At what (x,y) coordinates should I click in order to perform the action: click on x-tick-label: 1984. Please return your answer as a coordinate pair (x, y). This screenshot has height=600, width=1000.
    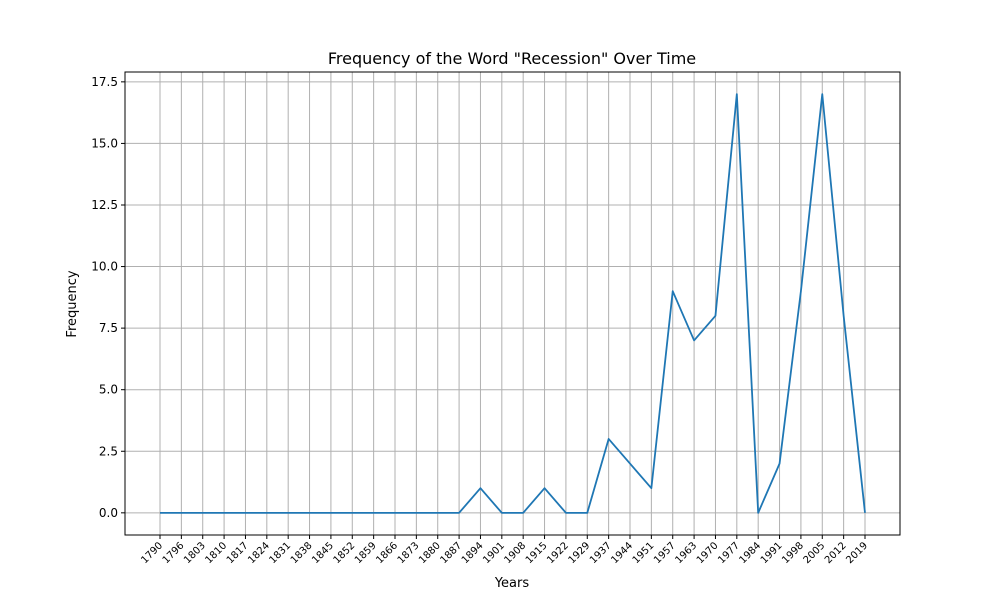
    Looking at the image, I should click on (751, 553).